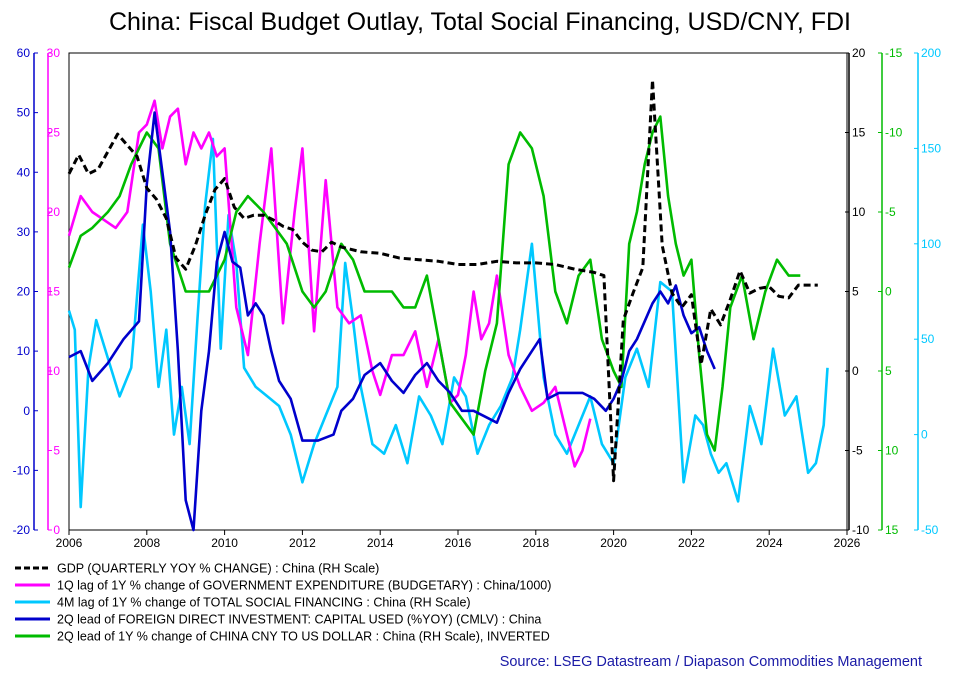  Describe the element at coordinates (769, 543) in the screenshot. I see `x-tick-label: 2024` at that location.